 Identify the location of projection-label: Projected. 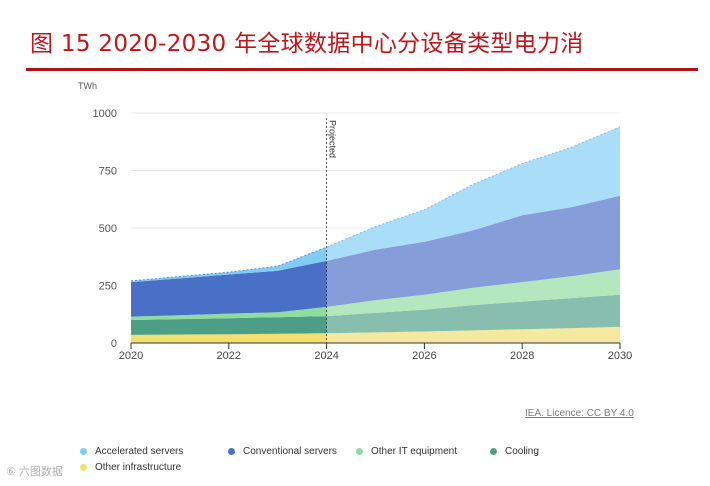
(333, 139).